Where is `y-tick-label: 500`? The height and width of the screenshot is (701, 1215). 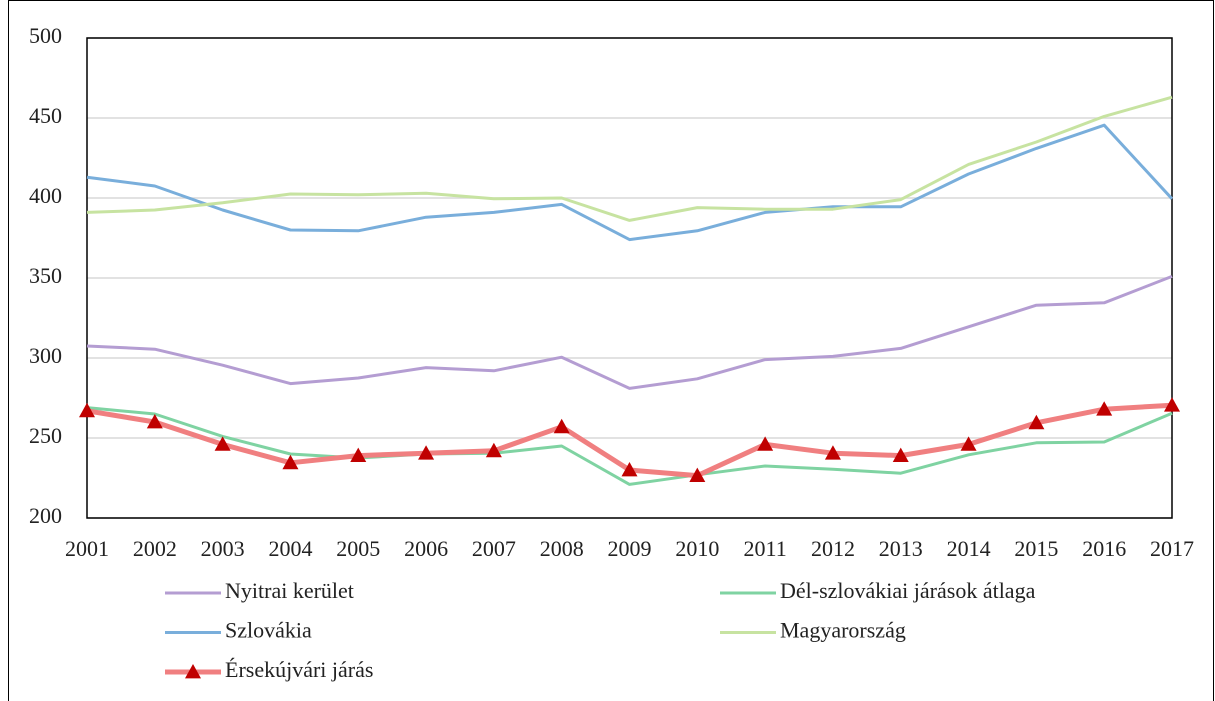 y-tick-label: 500 is located at coordinates (45, 35).